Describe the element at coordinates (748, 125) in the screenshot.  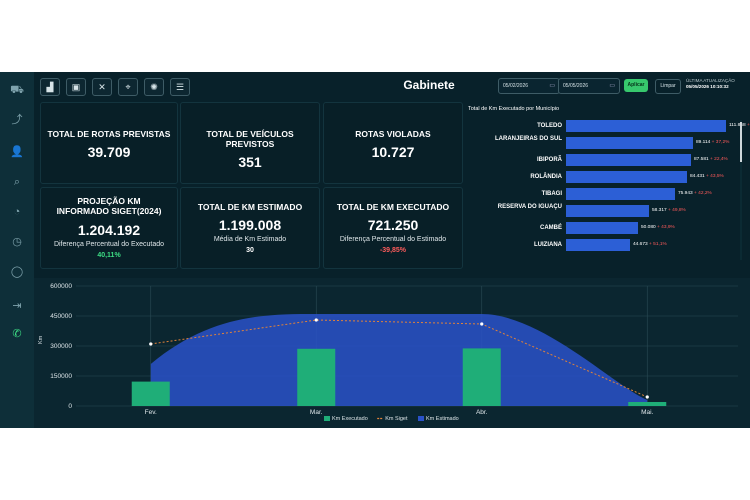
I see `municipio-pct: + 29,1%` at that location.